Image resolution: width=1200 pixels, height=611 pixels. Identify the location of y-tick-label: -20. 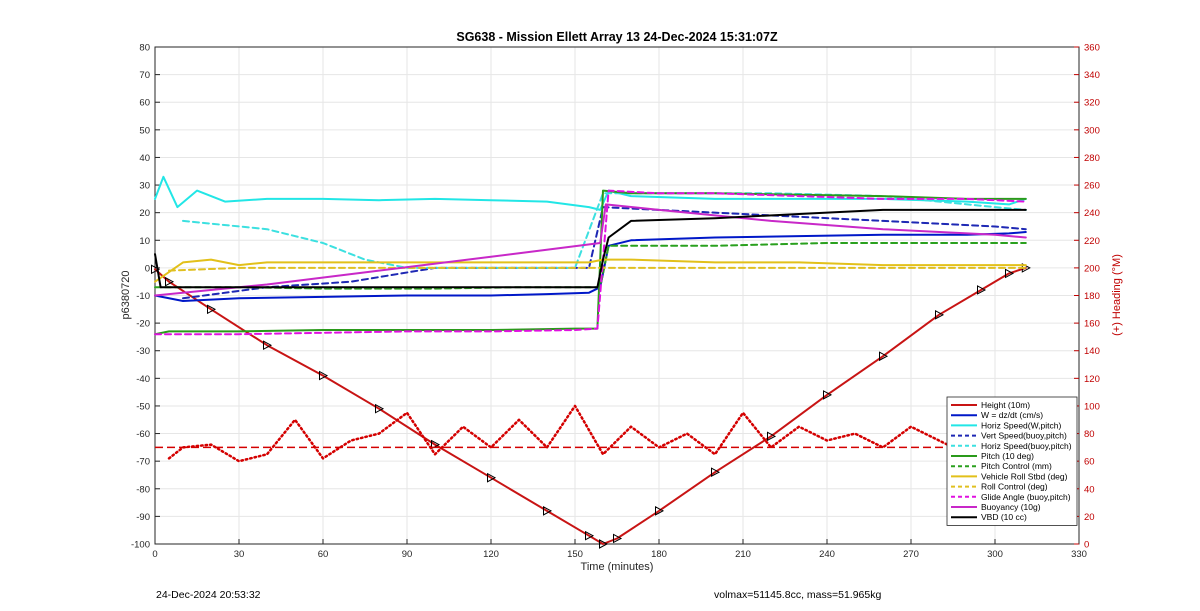
(143, 324).